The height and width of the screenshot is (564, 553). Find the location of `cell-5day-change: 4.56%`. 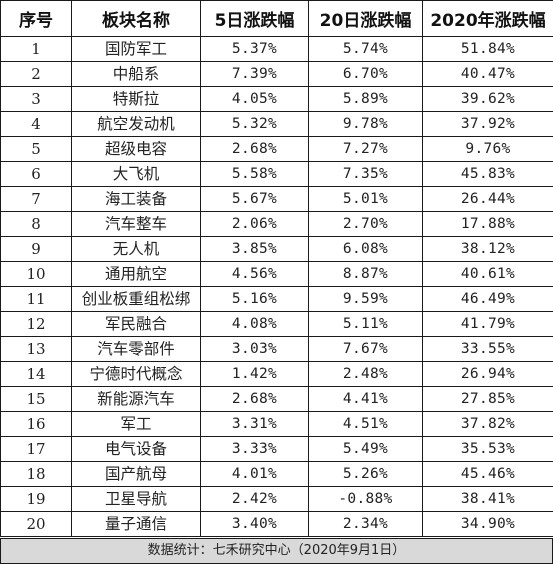

cell-5day-change: 4.56% is located at coordinates (255, 274).